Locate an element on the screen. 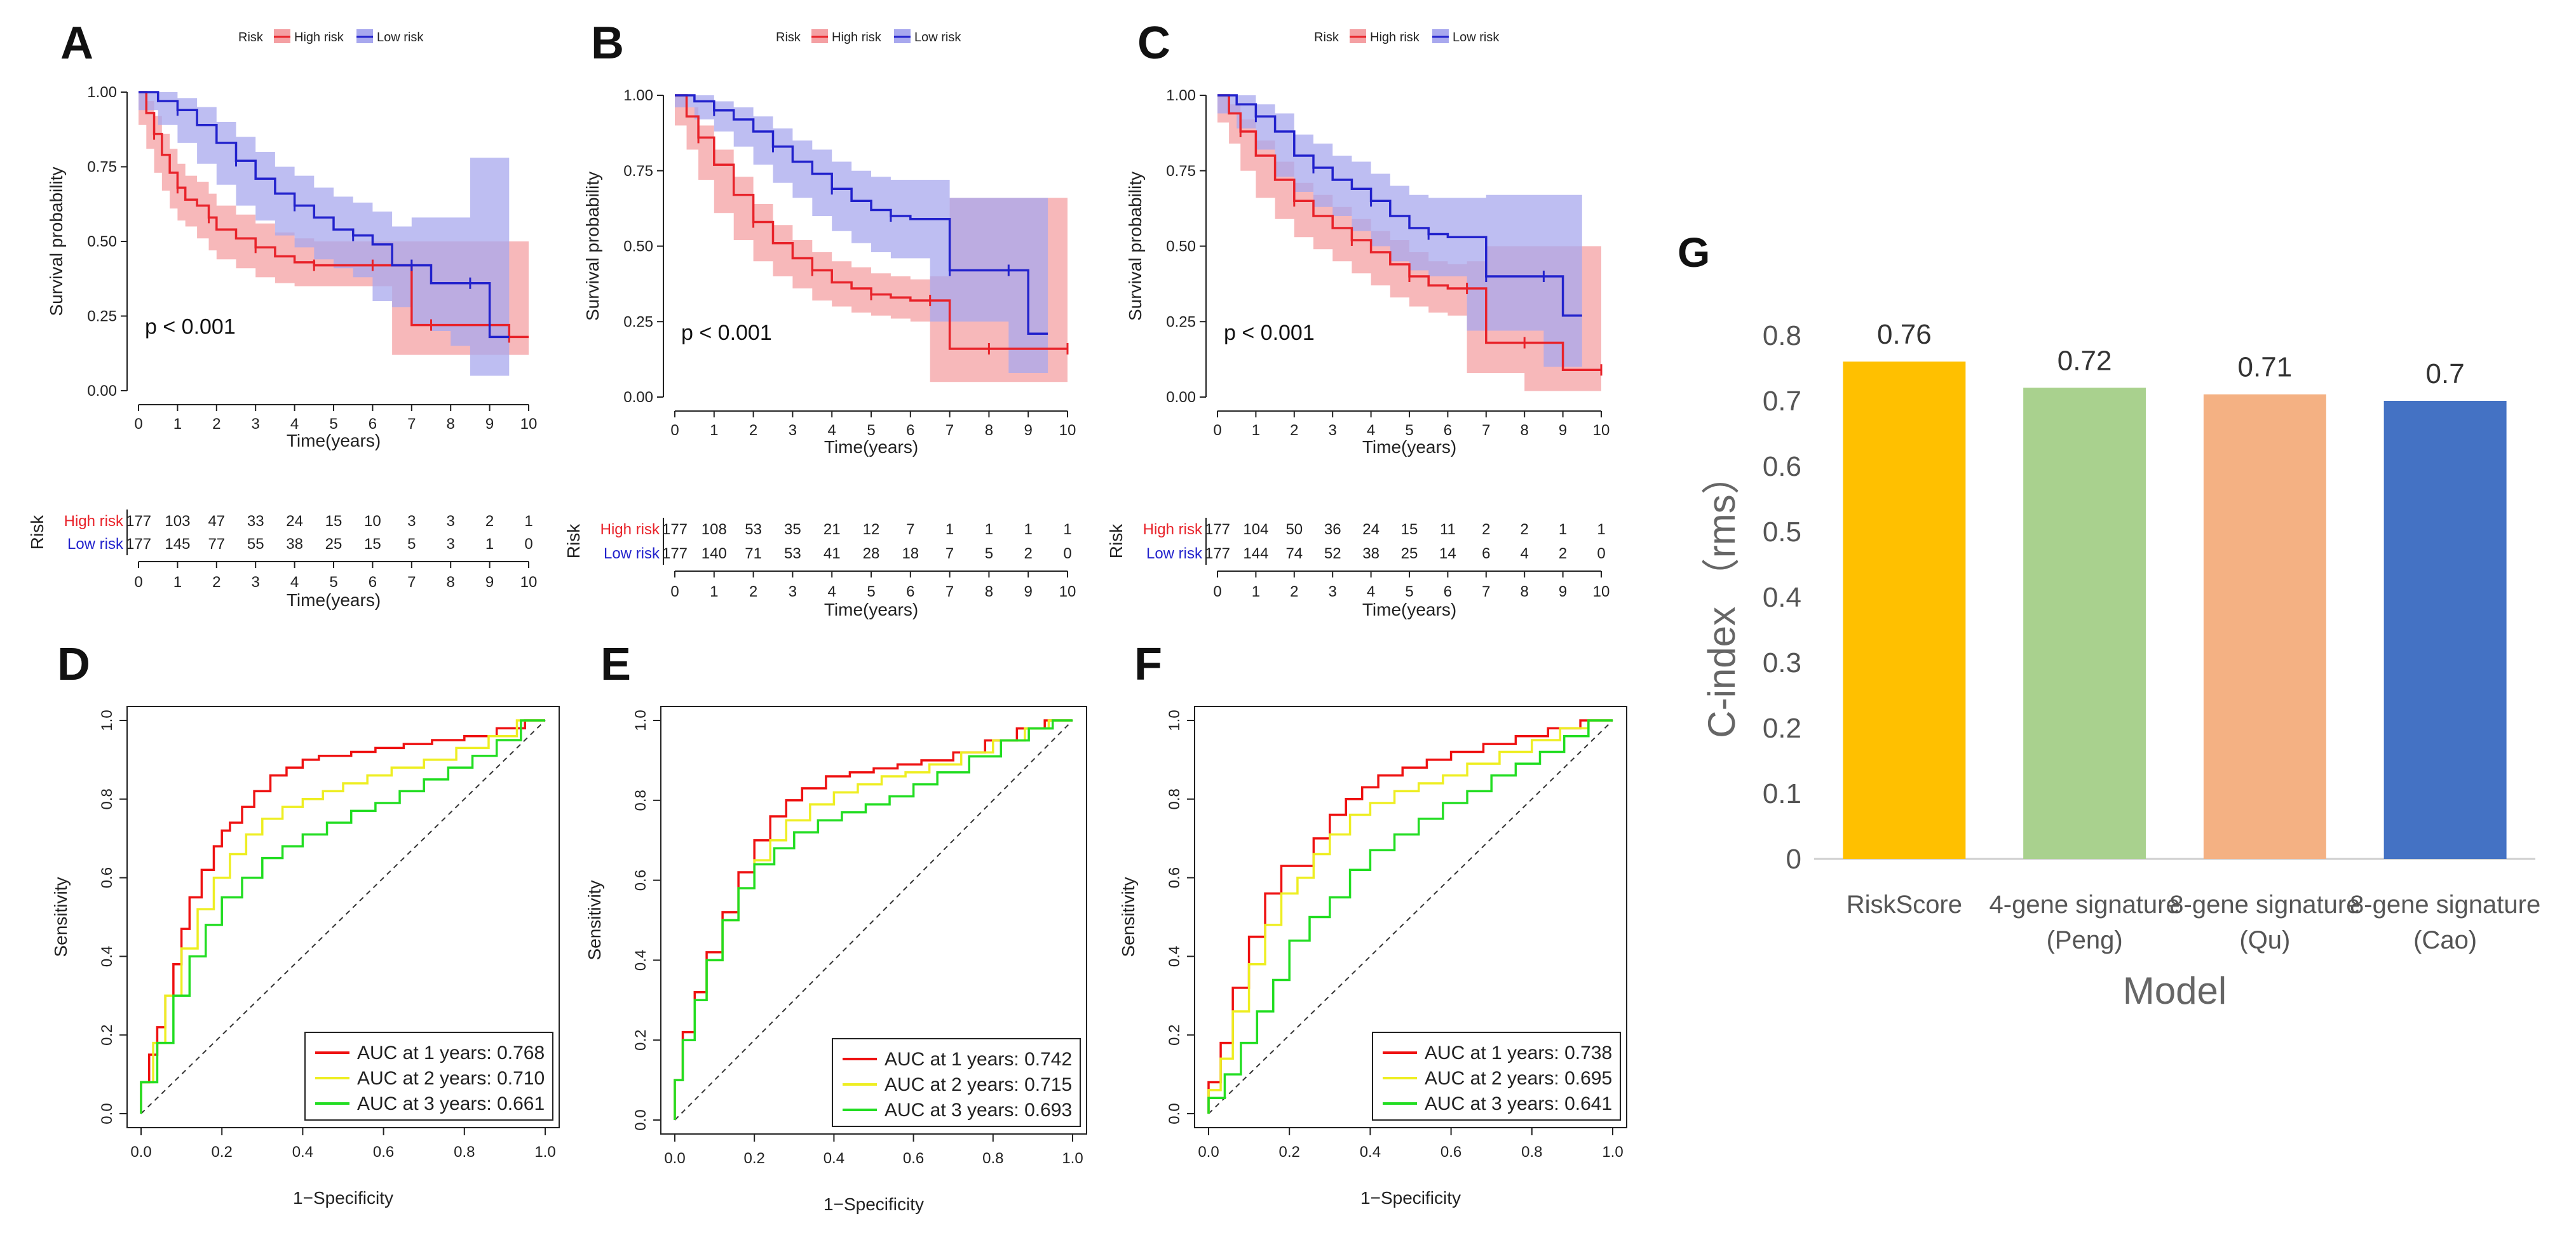 This screenshot has height=1242, width=2576. x-tick-label: 7 is located at coordinates (950, 430).